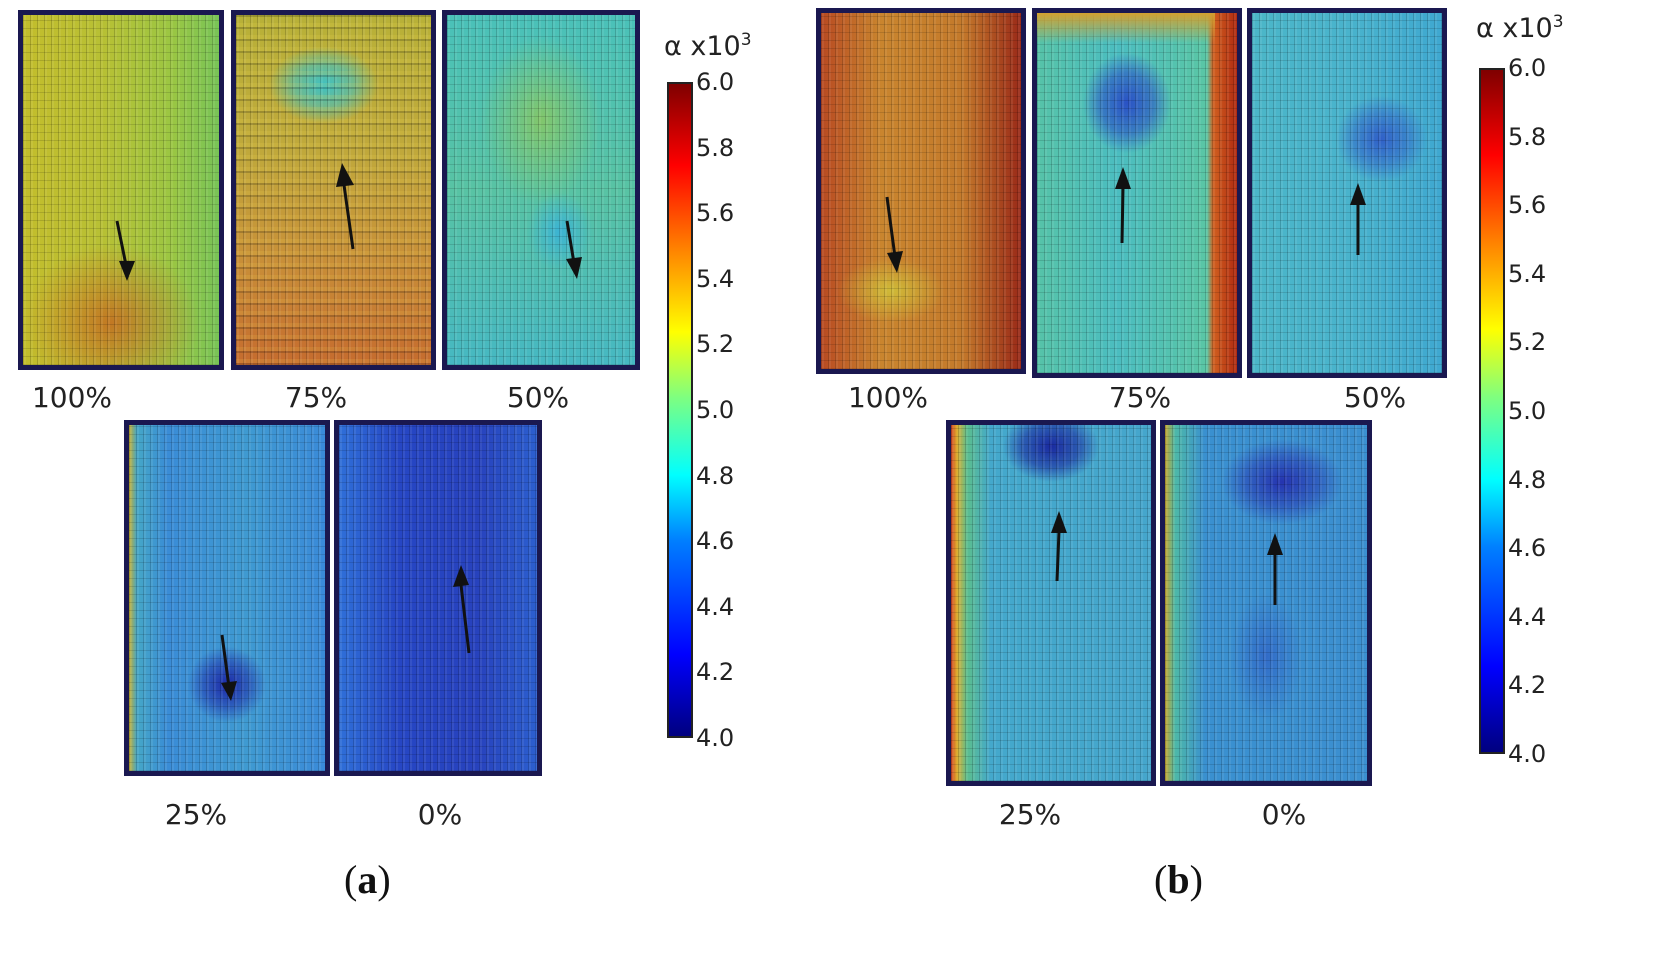 This screenshot has height=960, width=1676. I want to click on panel-caption: (b), so click(1178, 879).